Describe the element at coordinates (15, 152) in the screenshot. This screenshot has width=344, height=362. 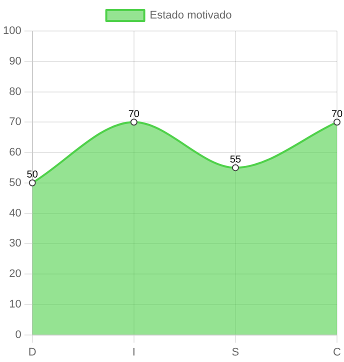
I see `y-tick-label: 60` at that location.